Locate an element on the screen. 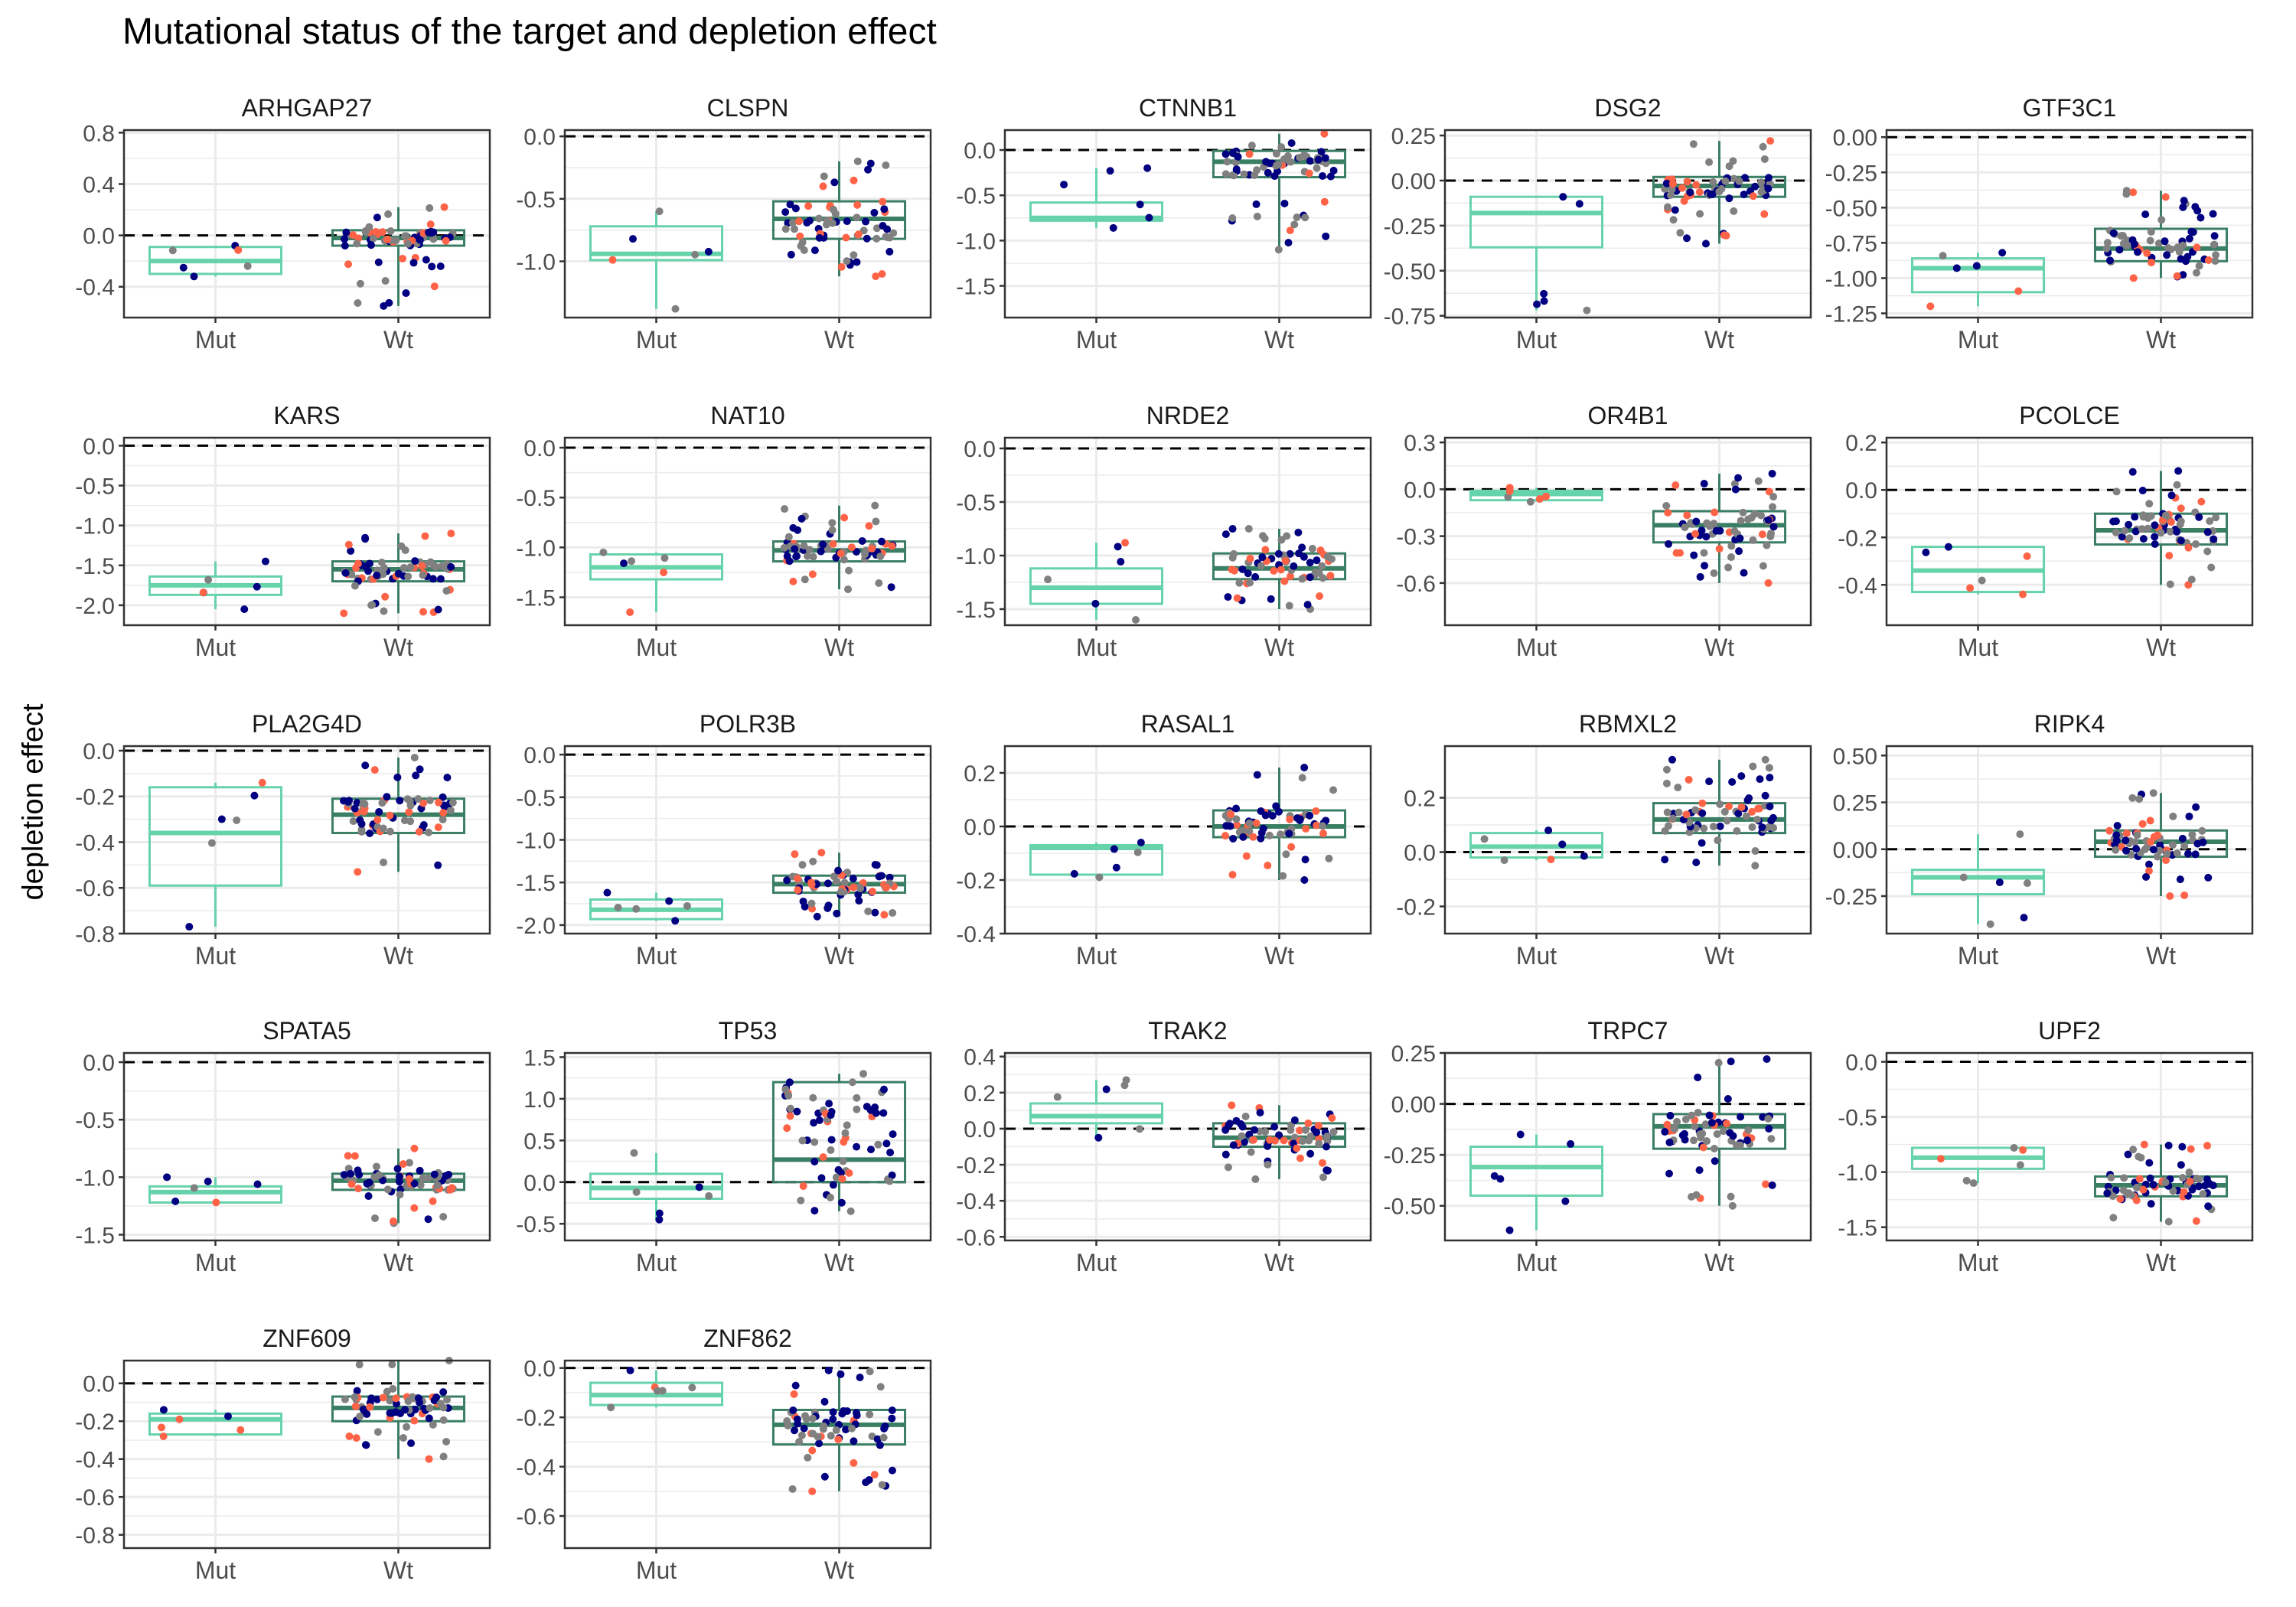 Image resolution: width=2296 pixels, height=1607 pixels. panel-spata5: SPATA5 0.0 -0.5 -1.0 -1.5 Mut Wt is located at coordinates (283, 1146).